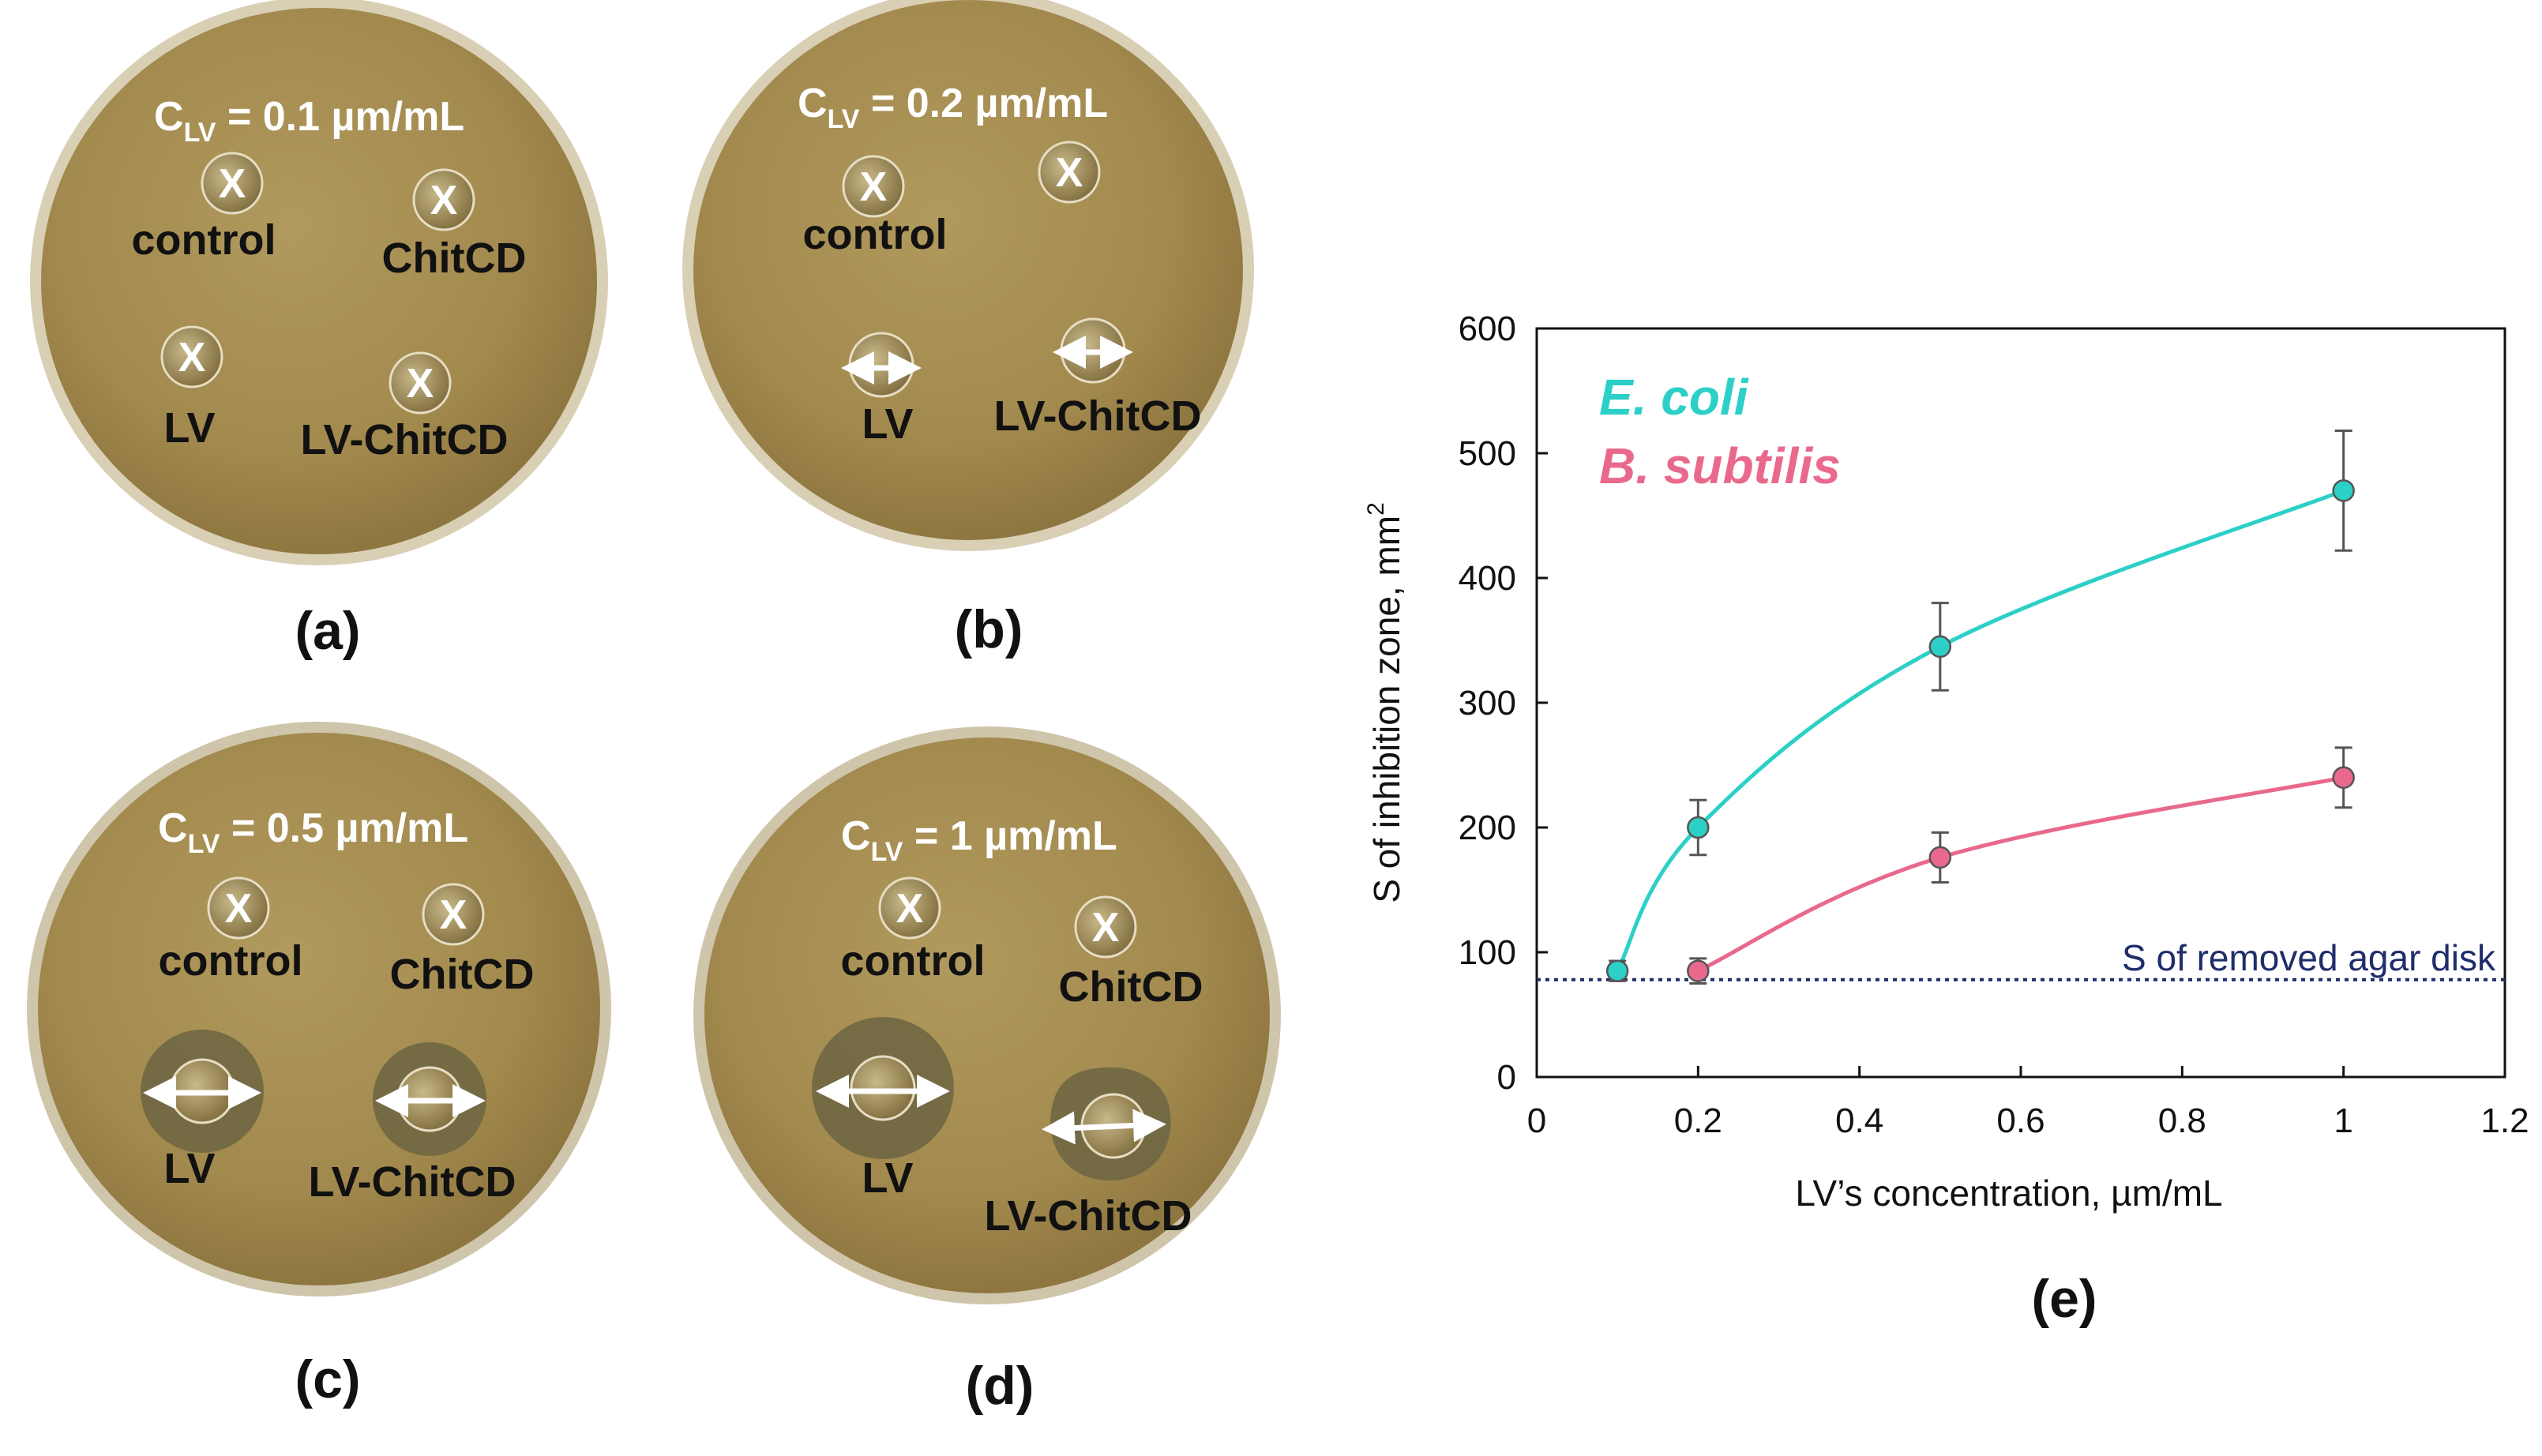  Describe the element at coordinates (327, 631) in the screenshot. I see `panel-label-a: (a)` at that location.